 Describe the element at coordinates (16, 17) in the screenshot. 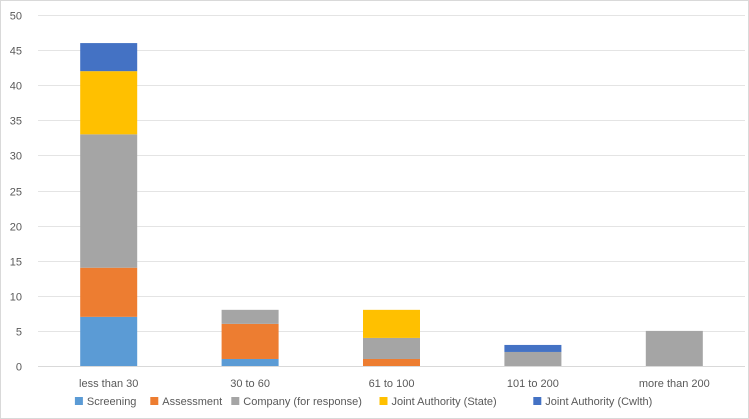

I see `y-tick-label: 50` at that location.